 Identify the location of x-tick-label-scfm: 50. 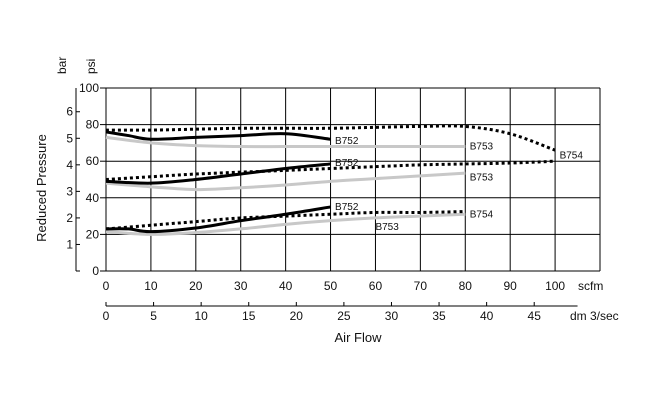
(331, 286).